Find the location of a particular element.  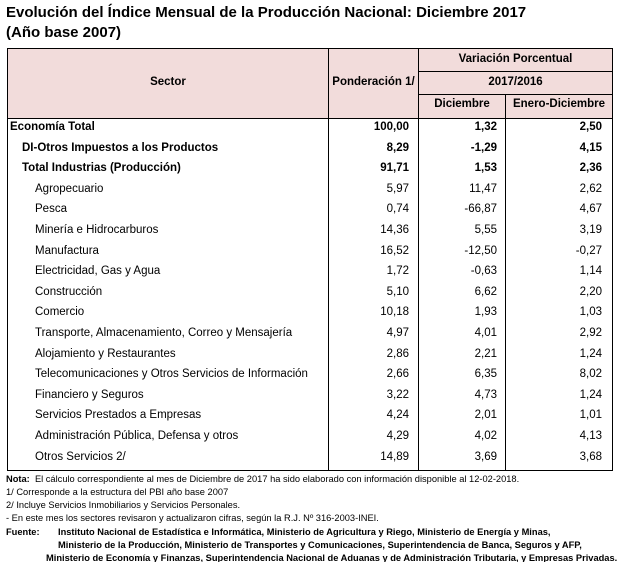

cell-sector: Electricidad, Gas y Agua is located at coordinates (98, 271).